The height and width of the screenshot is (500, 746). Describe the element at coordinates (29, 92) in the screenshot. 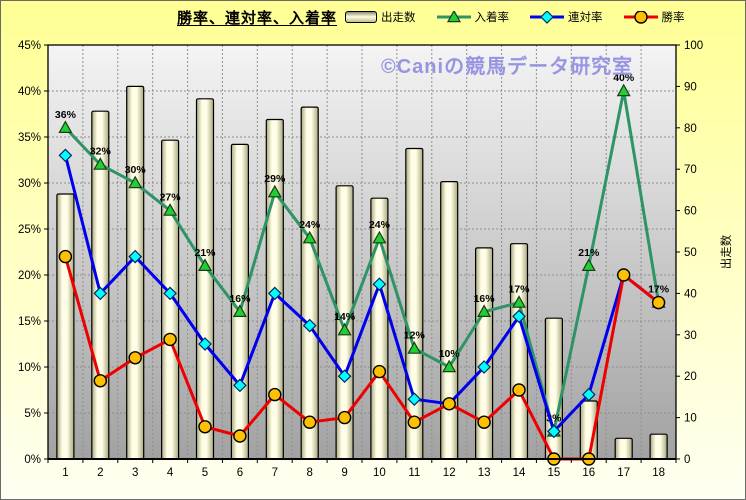

I see `svg-text: 40%` at that location.